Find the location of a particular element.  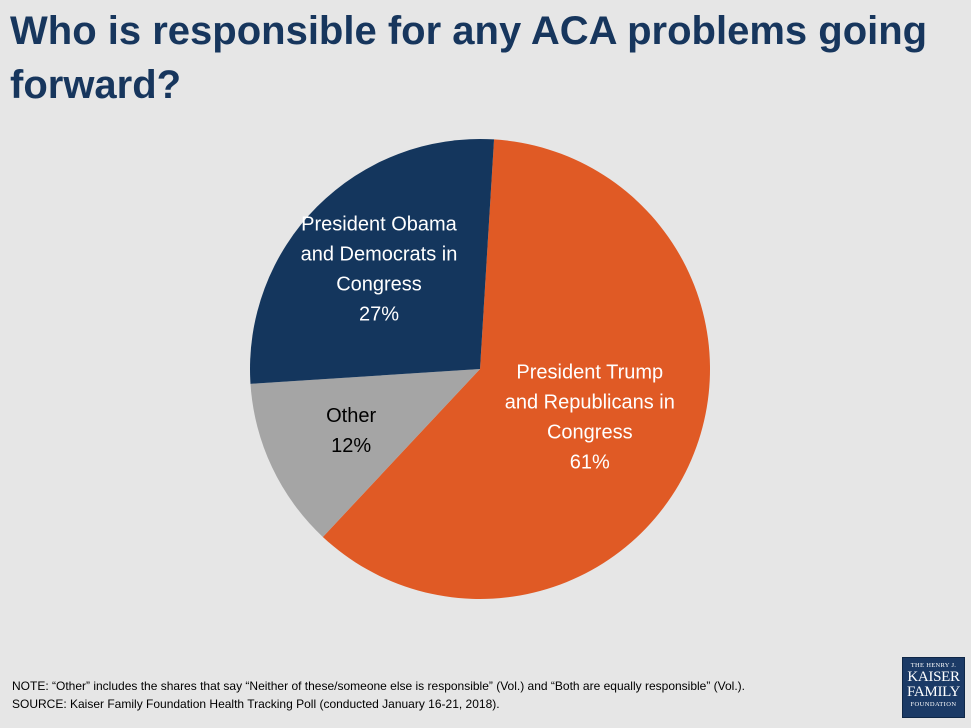

logo-line-1: THE HENRY J. is located at coordinates (933, 665).